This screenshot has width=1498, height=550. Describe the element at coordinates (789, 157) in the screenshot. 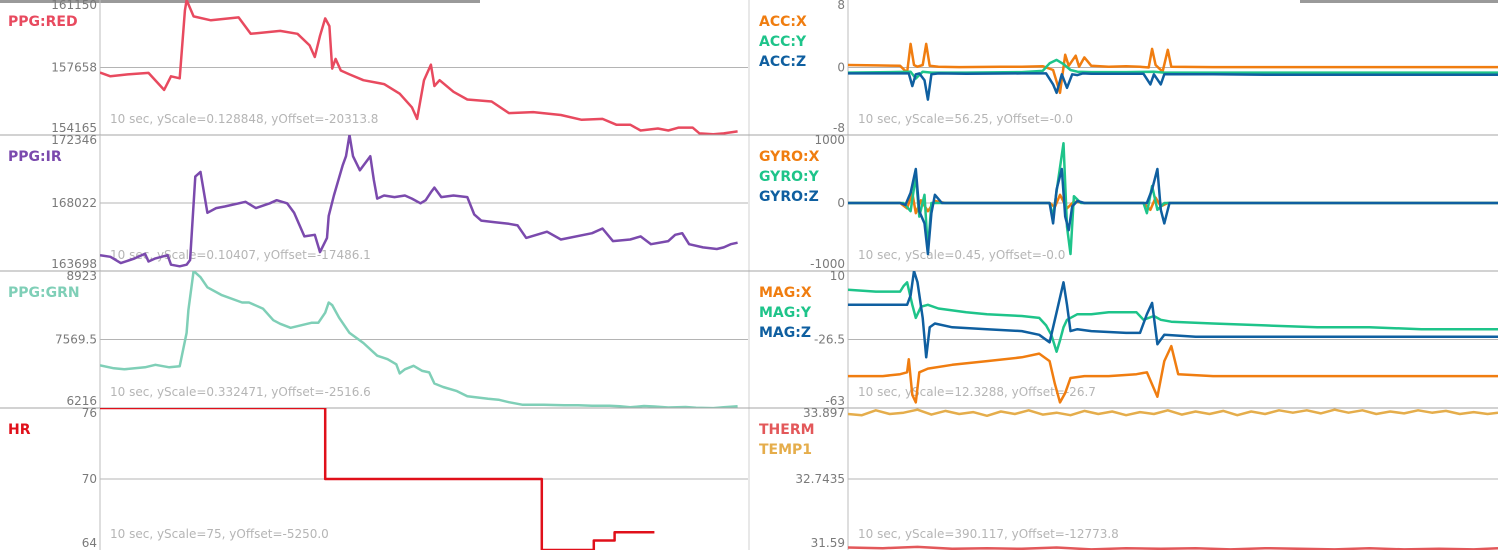

I see `channel-label: GYRO:X` at that location.